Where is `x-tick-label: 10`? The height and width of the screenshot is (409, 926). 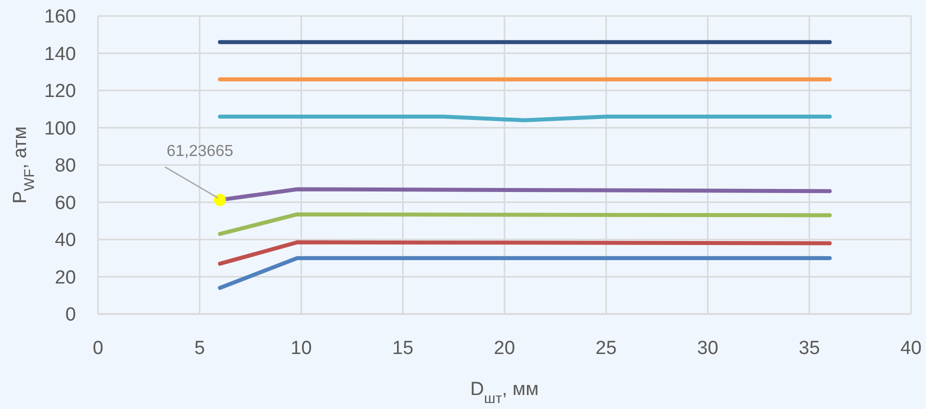 x-tick-label: 10 is located at coordinates (301, 348).